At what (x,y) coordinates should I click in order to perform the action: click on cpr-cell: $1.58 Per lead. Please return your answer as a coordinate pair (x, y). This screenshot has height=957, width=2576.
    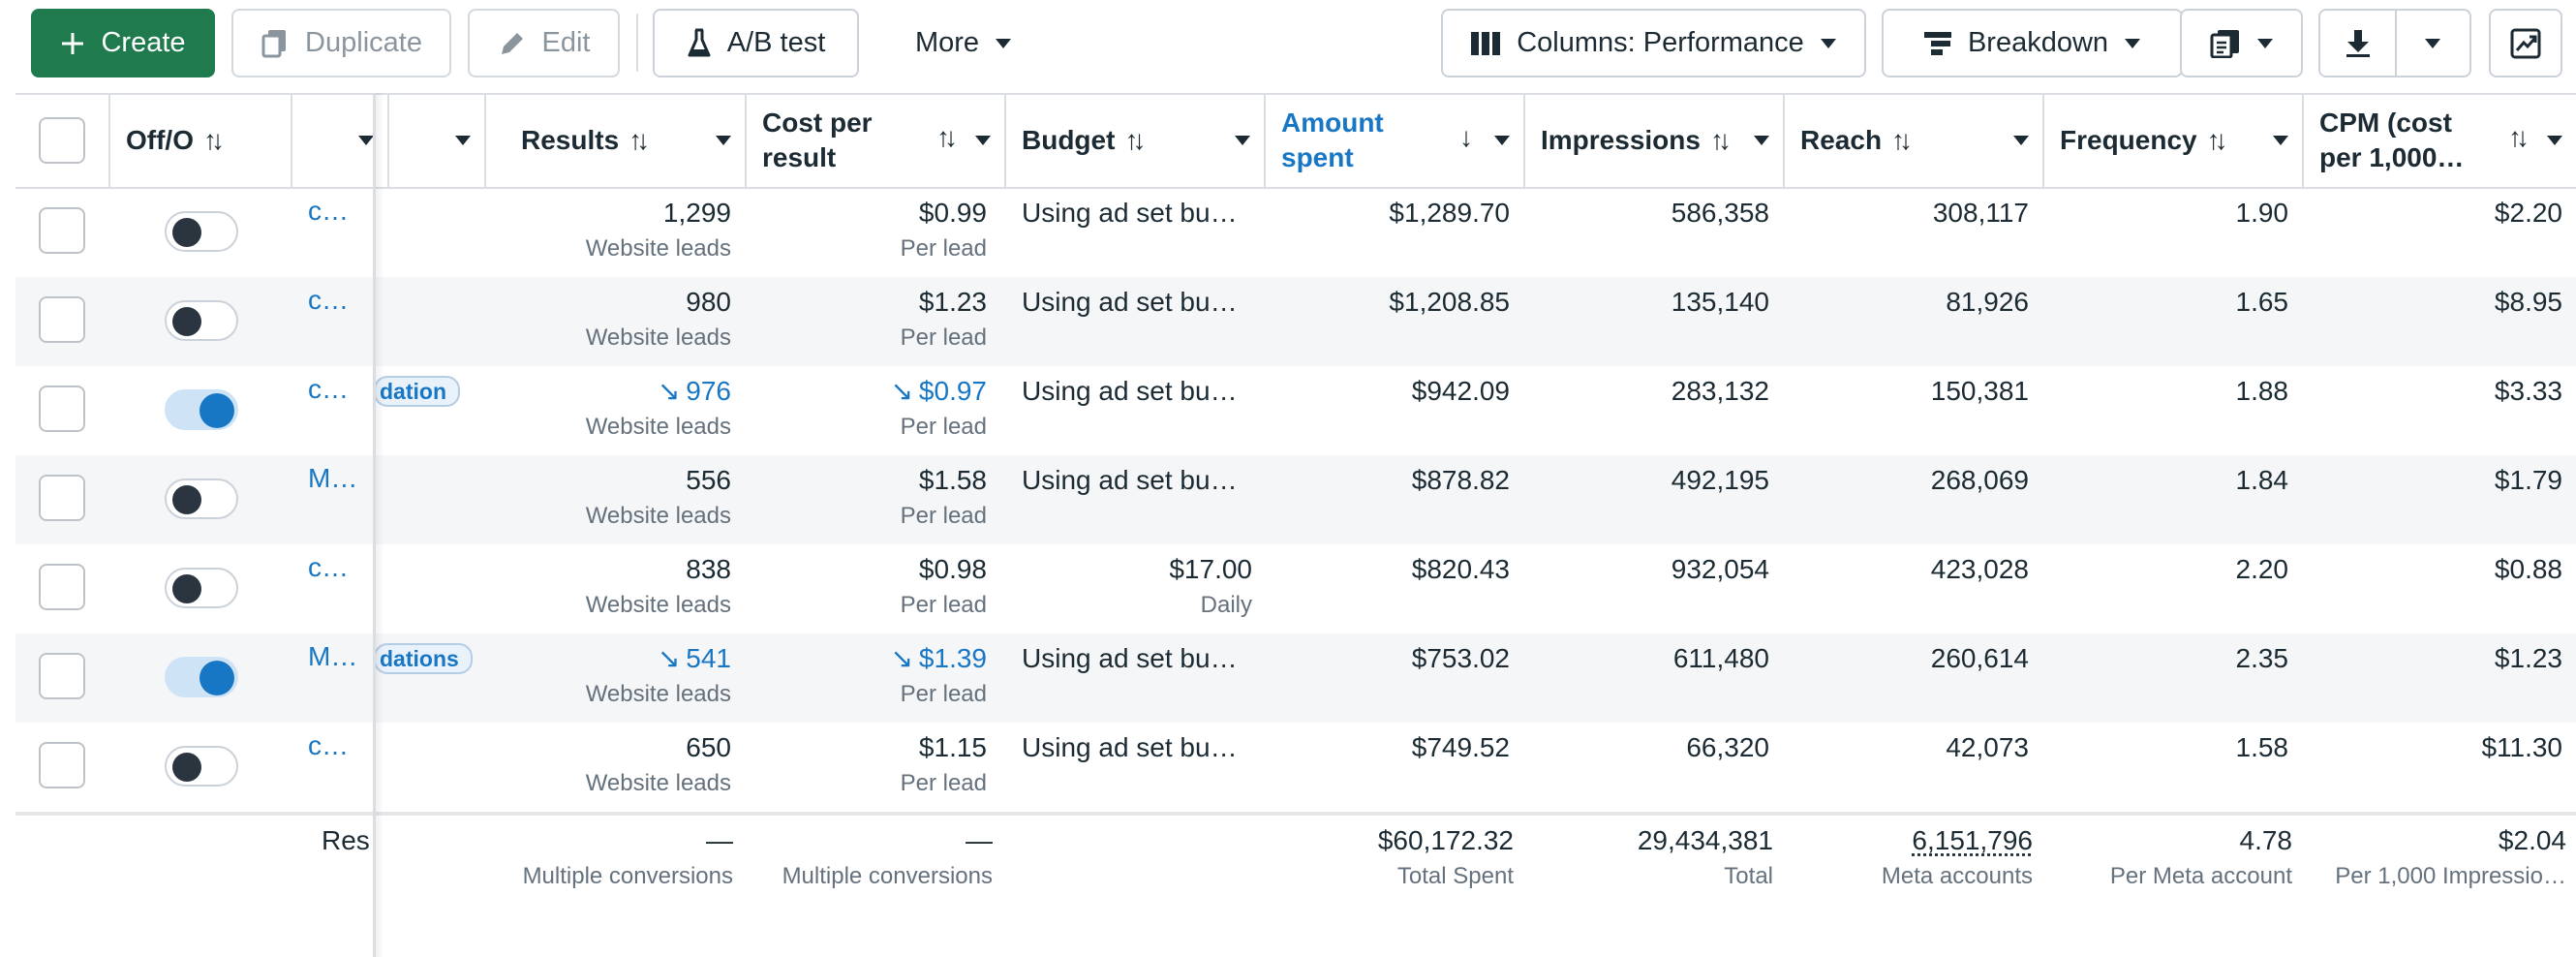
    Looking at the image, I should click on (876, 499).